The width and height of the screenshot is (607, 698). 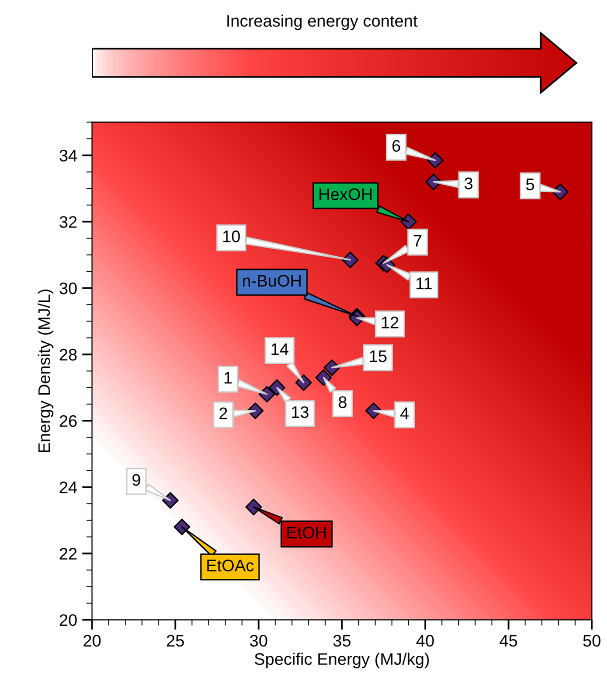 What do you see at coordinates (591, 640) in the screenshot?
I see `x-tick-label: 50` at bounding box center [591, 640].